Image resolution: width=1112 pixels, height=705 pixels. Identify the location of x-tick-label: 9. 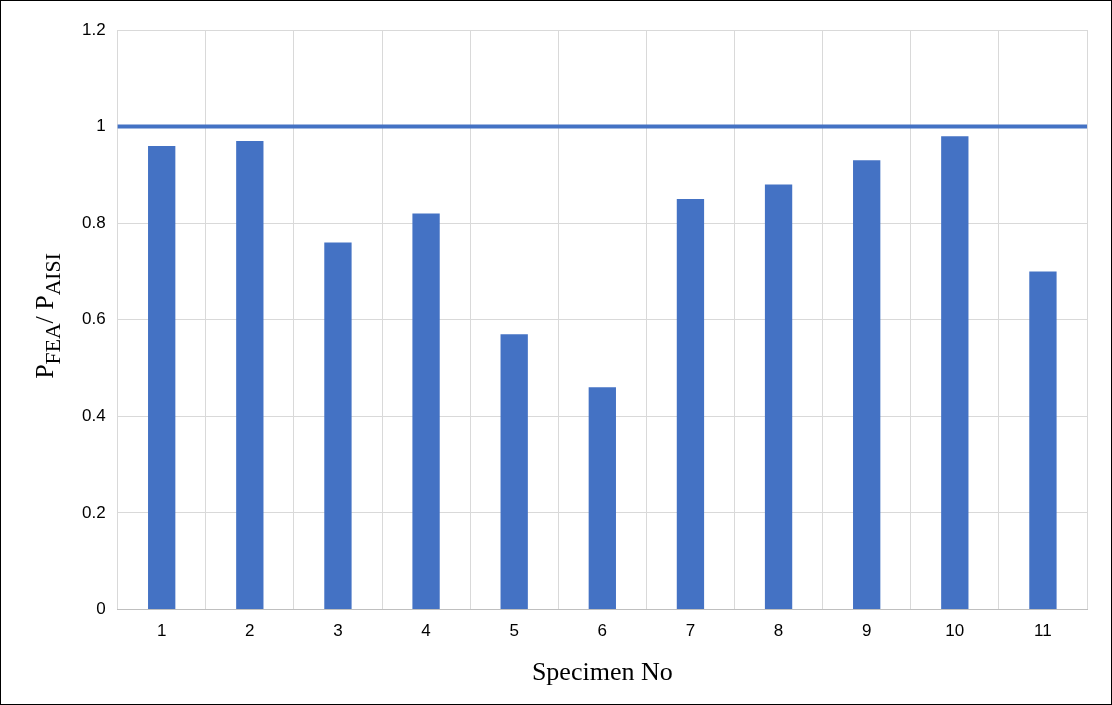
(866, 631).